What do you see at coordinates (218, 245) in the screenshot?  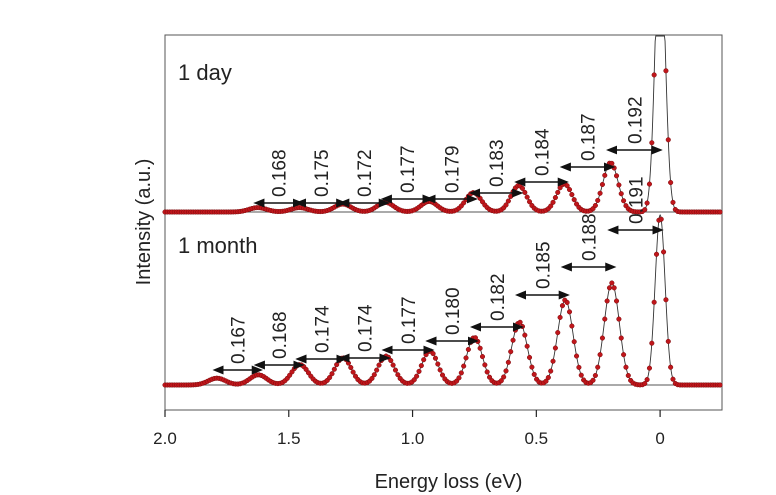 I see `panel-label: 1 month` at bounding box center [218, 245].